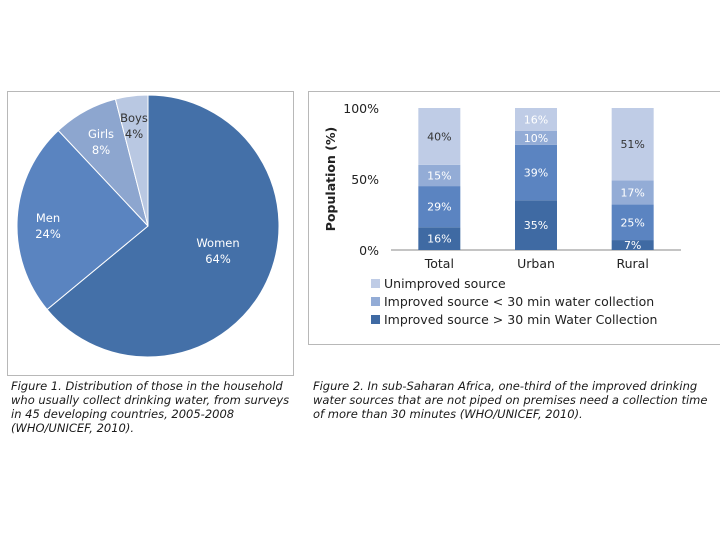  Describe the element at coordinates (330, 179) in the screenshot. I see `y-axis-label: Population (%)` at that location.